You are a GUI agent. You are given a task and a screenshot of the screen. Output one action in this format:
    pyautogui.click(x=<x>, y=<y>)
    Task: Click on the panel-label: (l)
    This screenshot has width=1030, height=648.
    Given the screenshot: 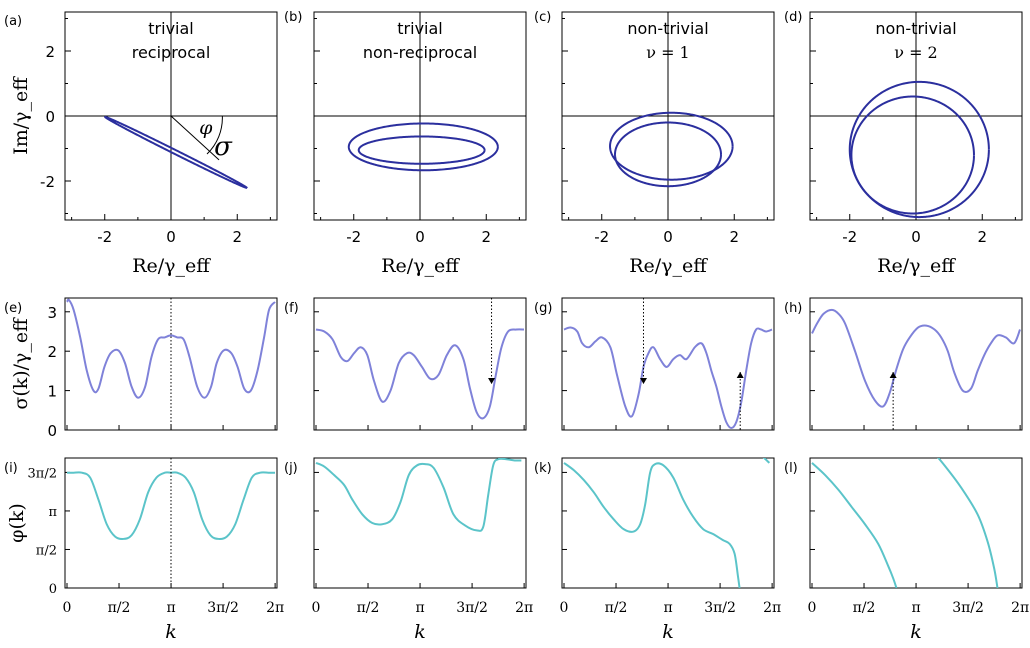 What is the action you would take?
    pyautogui.click(x=791, y=468)
    